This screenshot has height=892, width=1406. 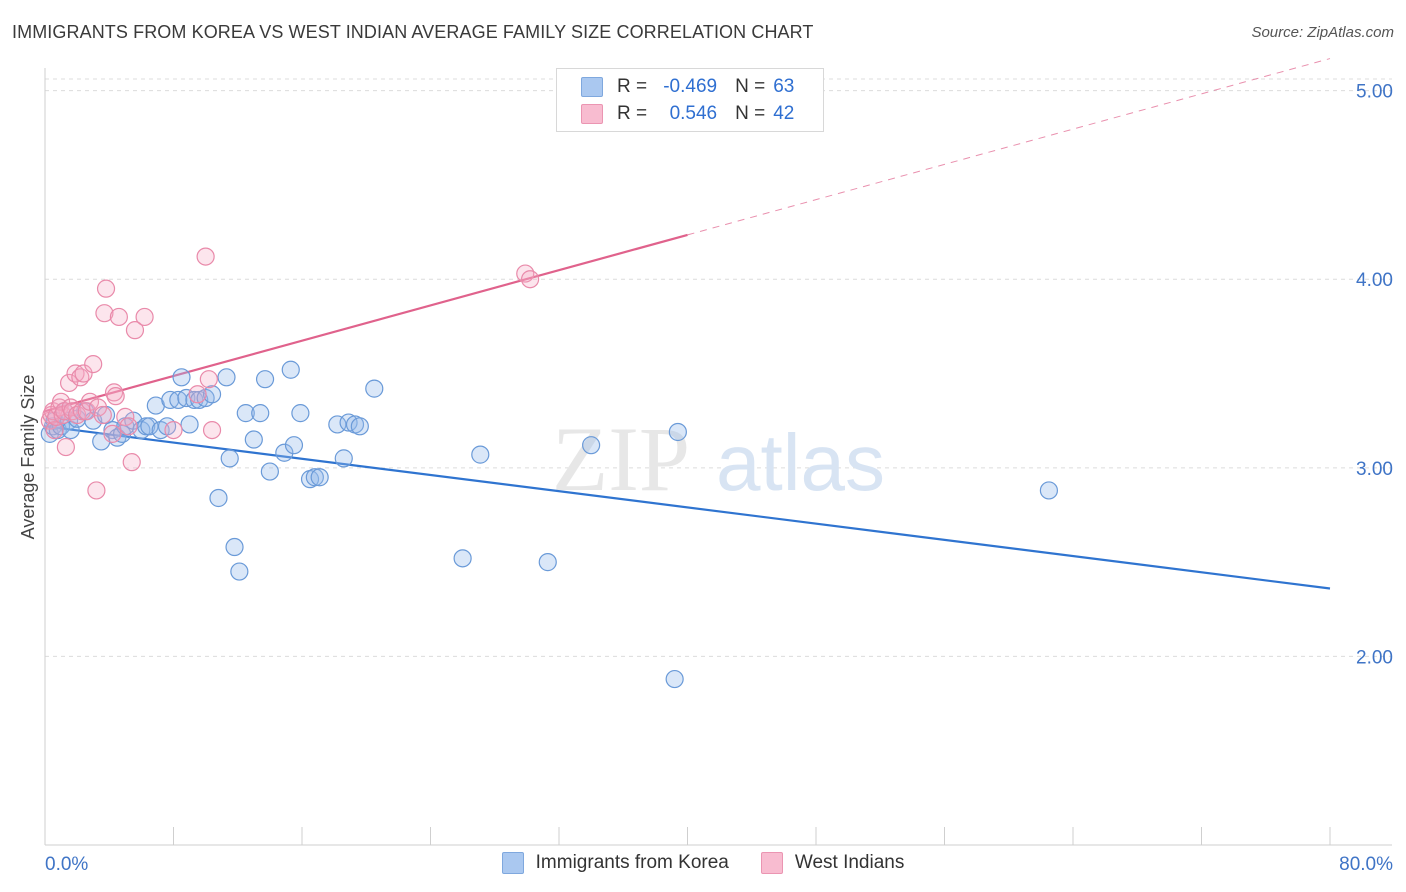 I want to click on x-tick-label: 0.0%, so click(x=66, y=864).